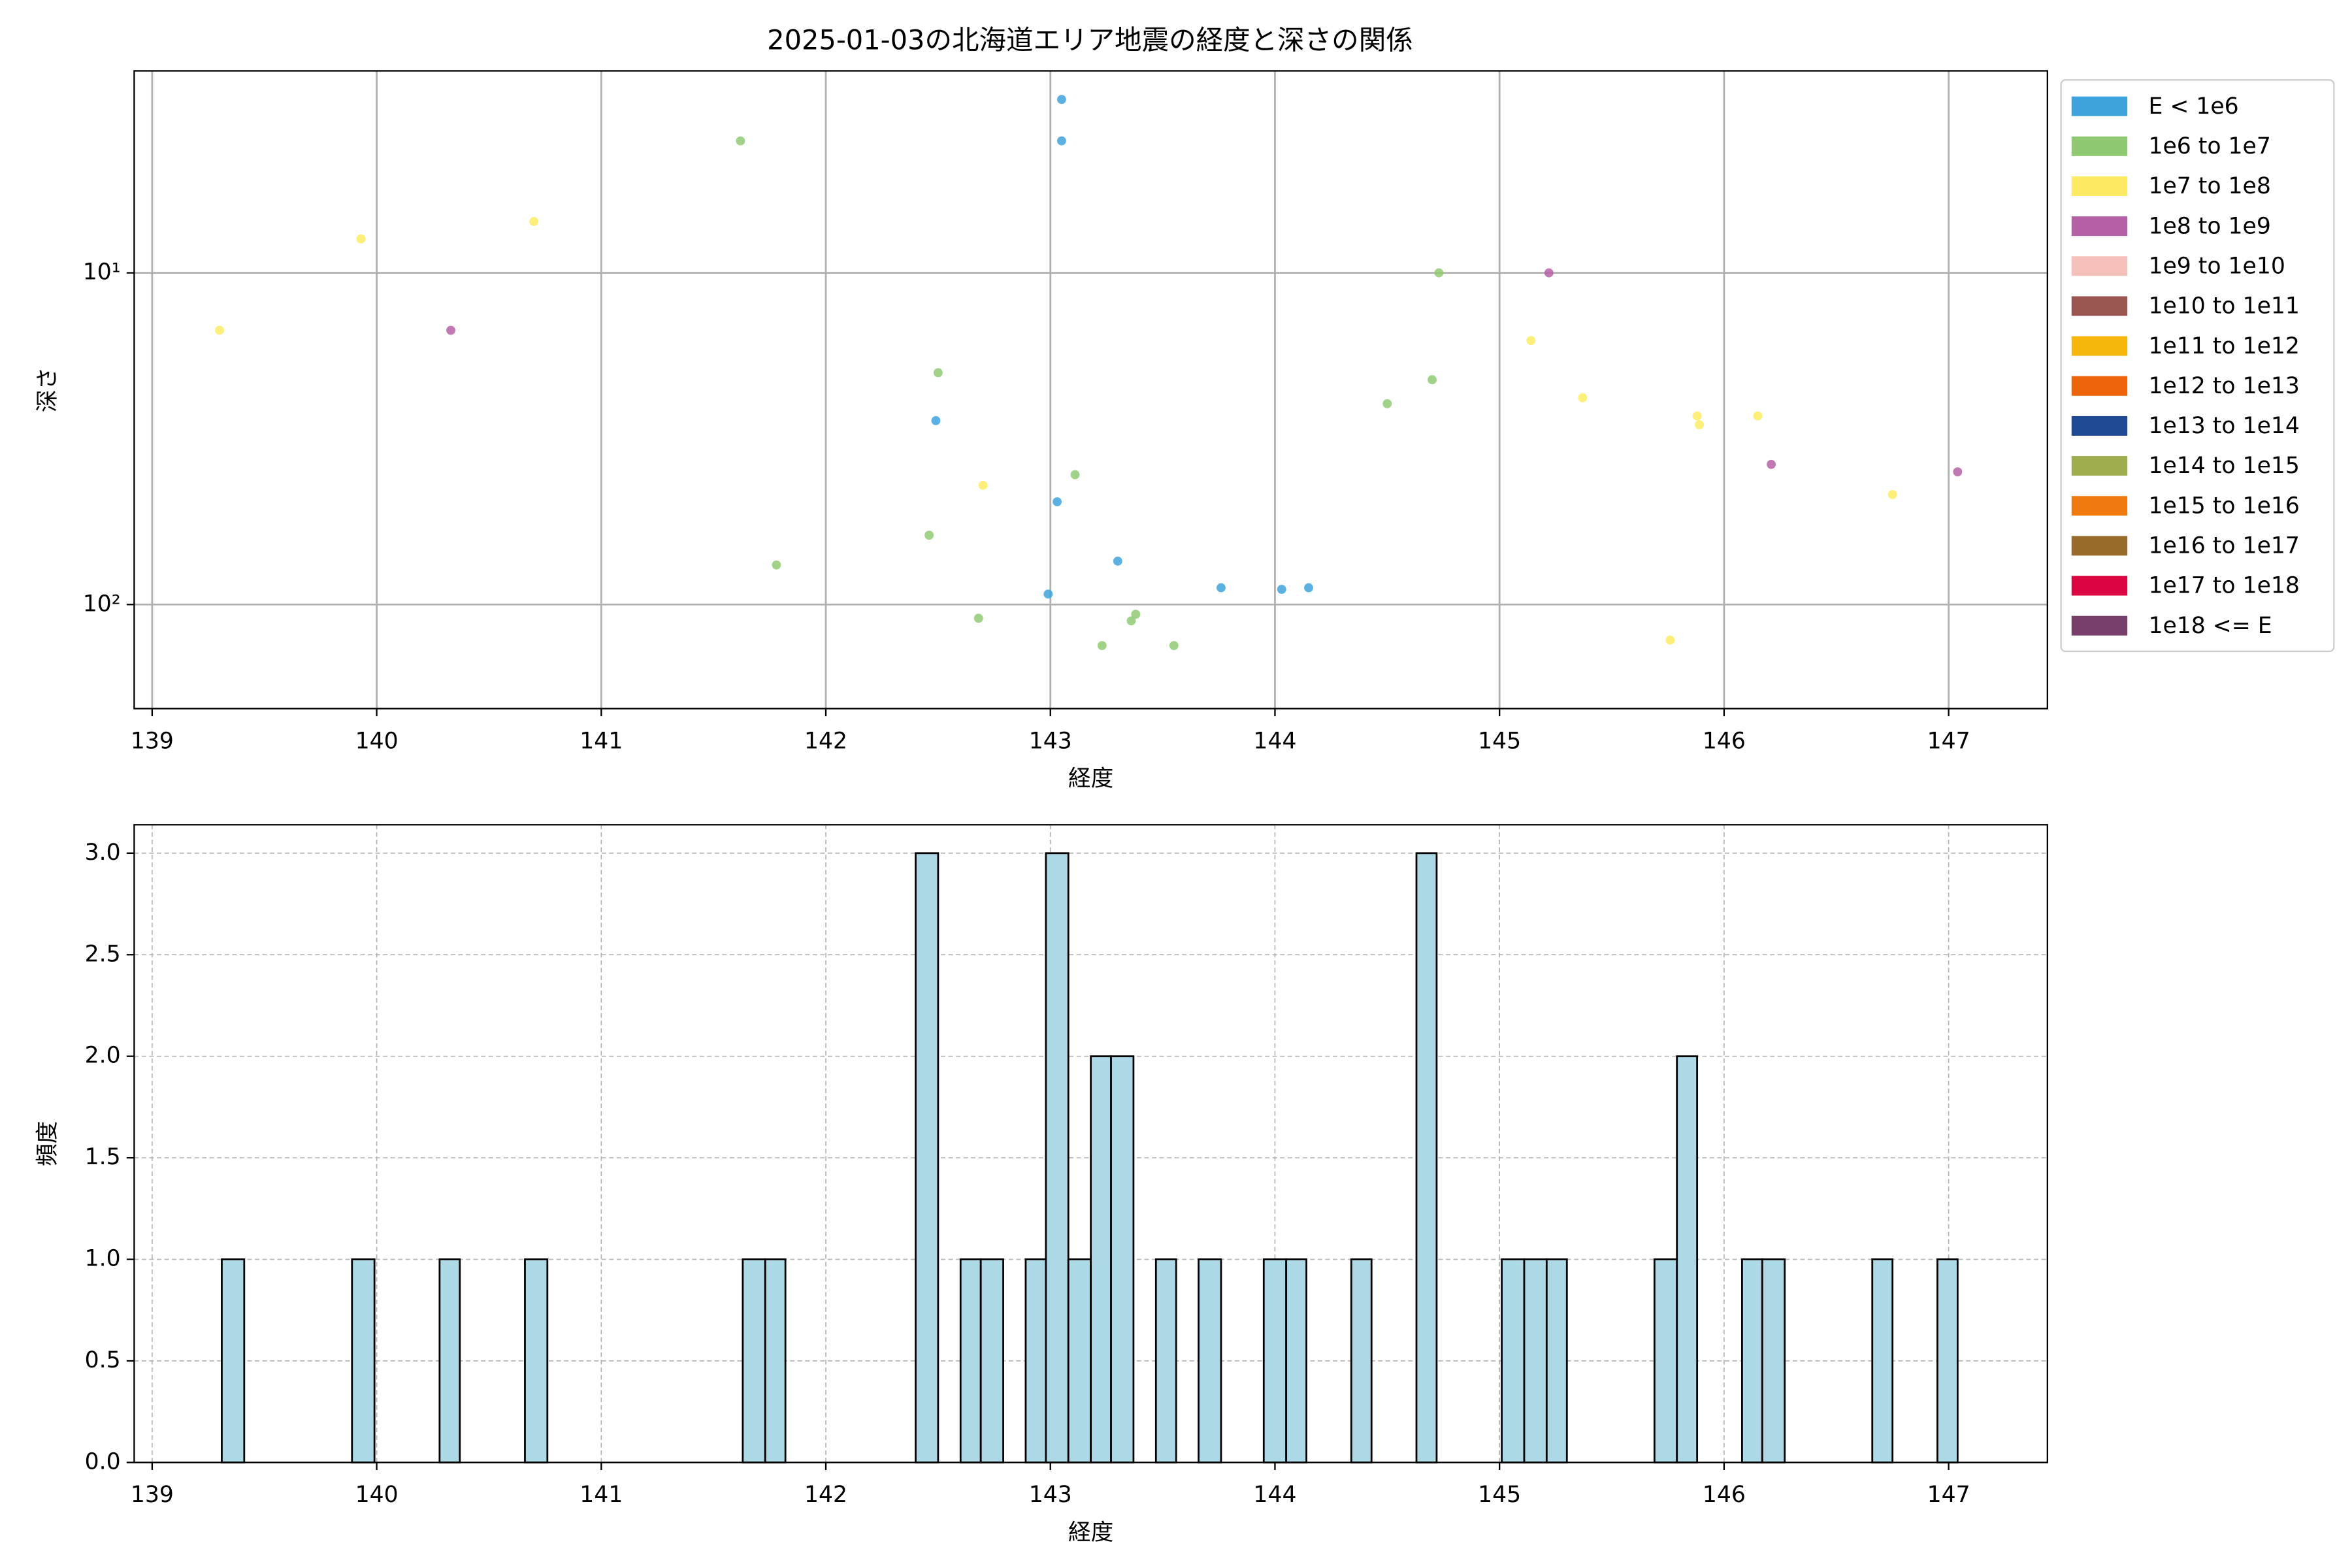  I want to click on y-tick-label: 0.5, so click(103, 1360).